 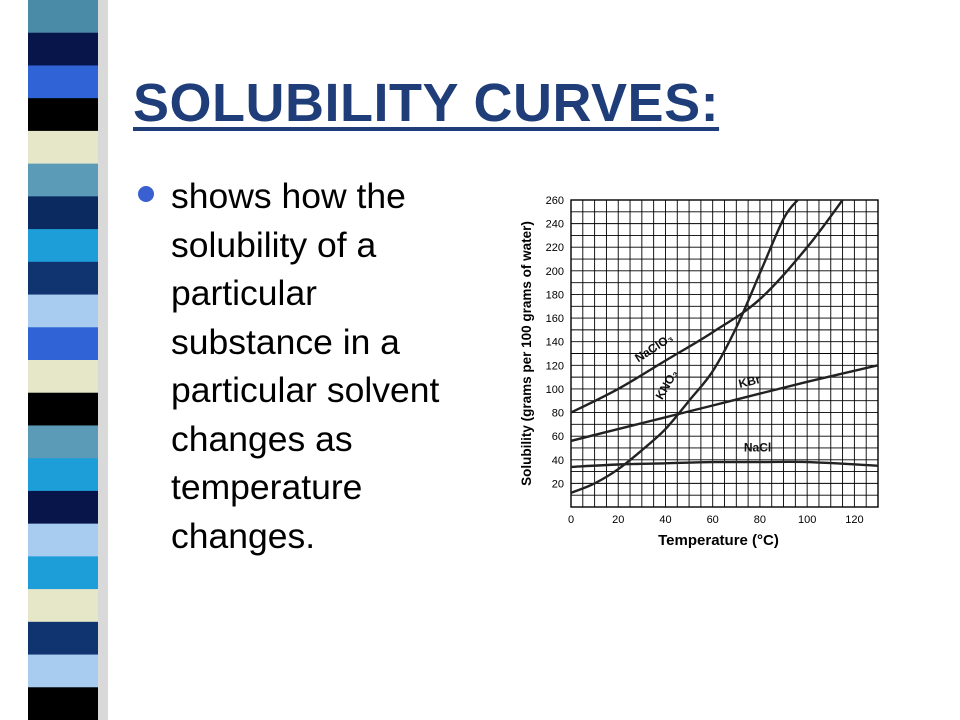 I want to click on y-tick-label: 40, so click(x=558, y=461).